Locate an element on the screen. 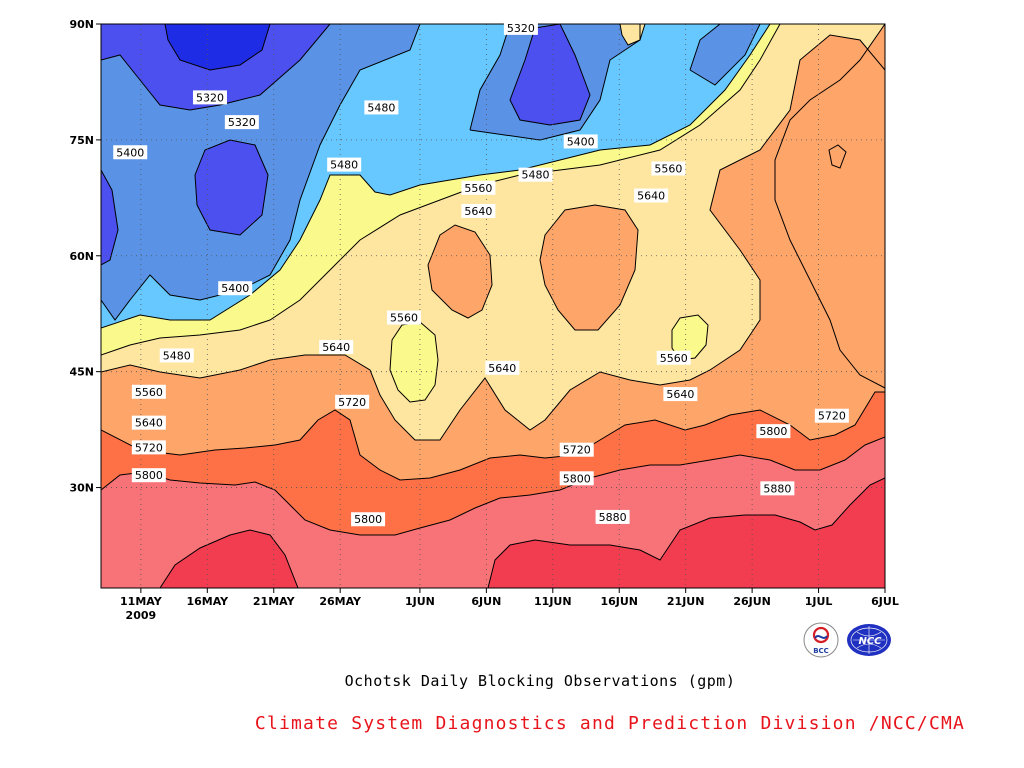 This screenshot has width=1024, height=768. x-tick-label: 11JUN is located at coordinates (553, 601).